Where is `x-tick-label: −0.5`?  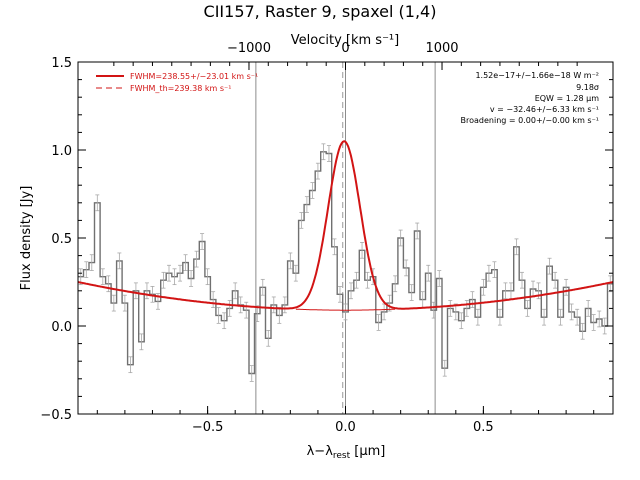
x-tick-label: −0.5 is located at coordinates (208, 427).